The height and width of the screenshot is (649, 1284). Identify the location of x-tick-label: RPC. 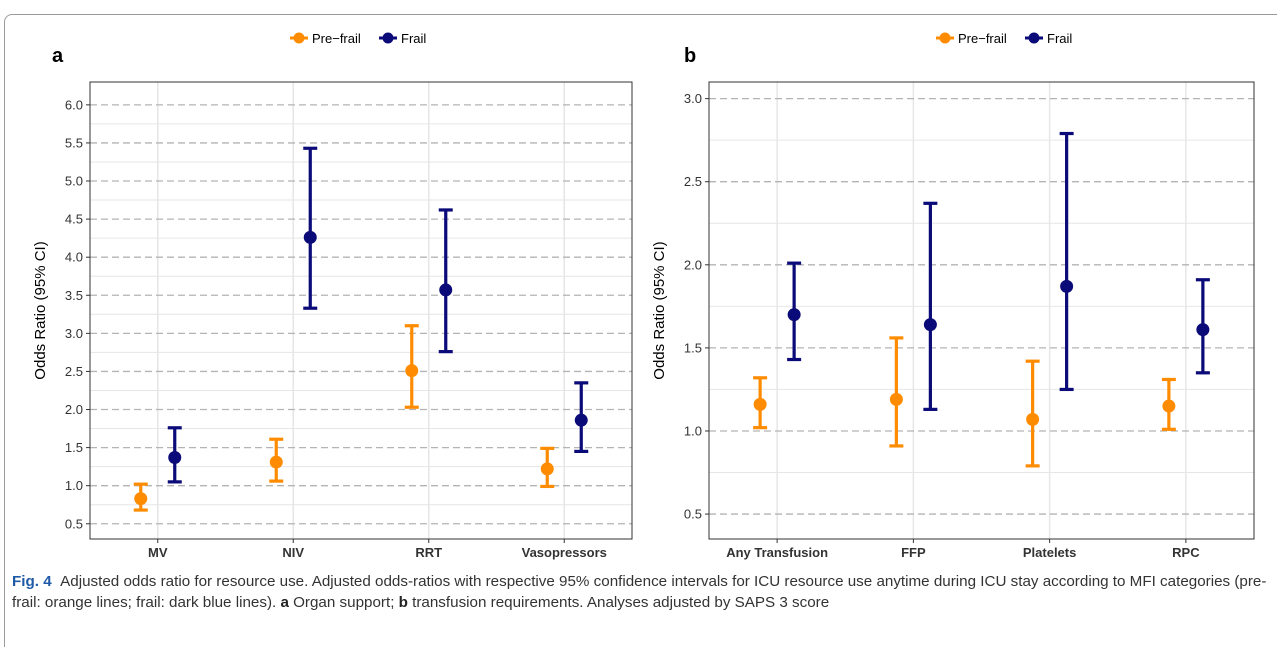
(1186, 552).